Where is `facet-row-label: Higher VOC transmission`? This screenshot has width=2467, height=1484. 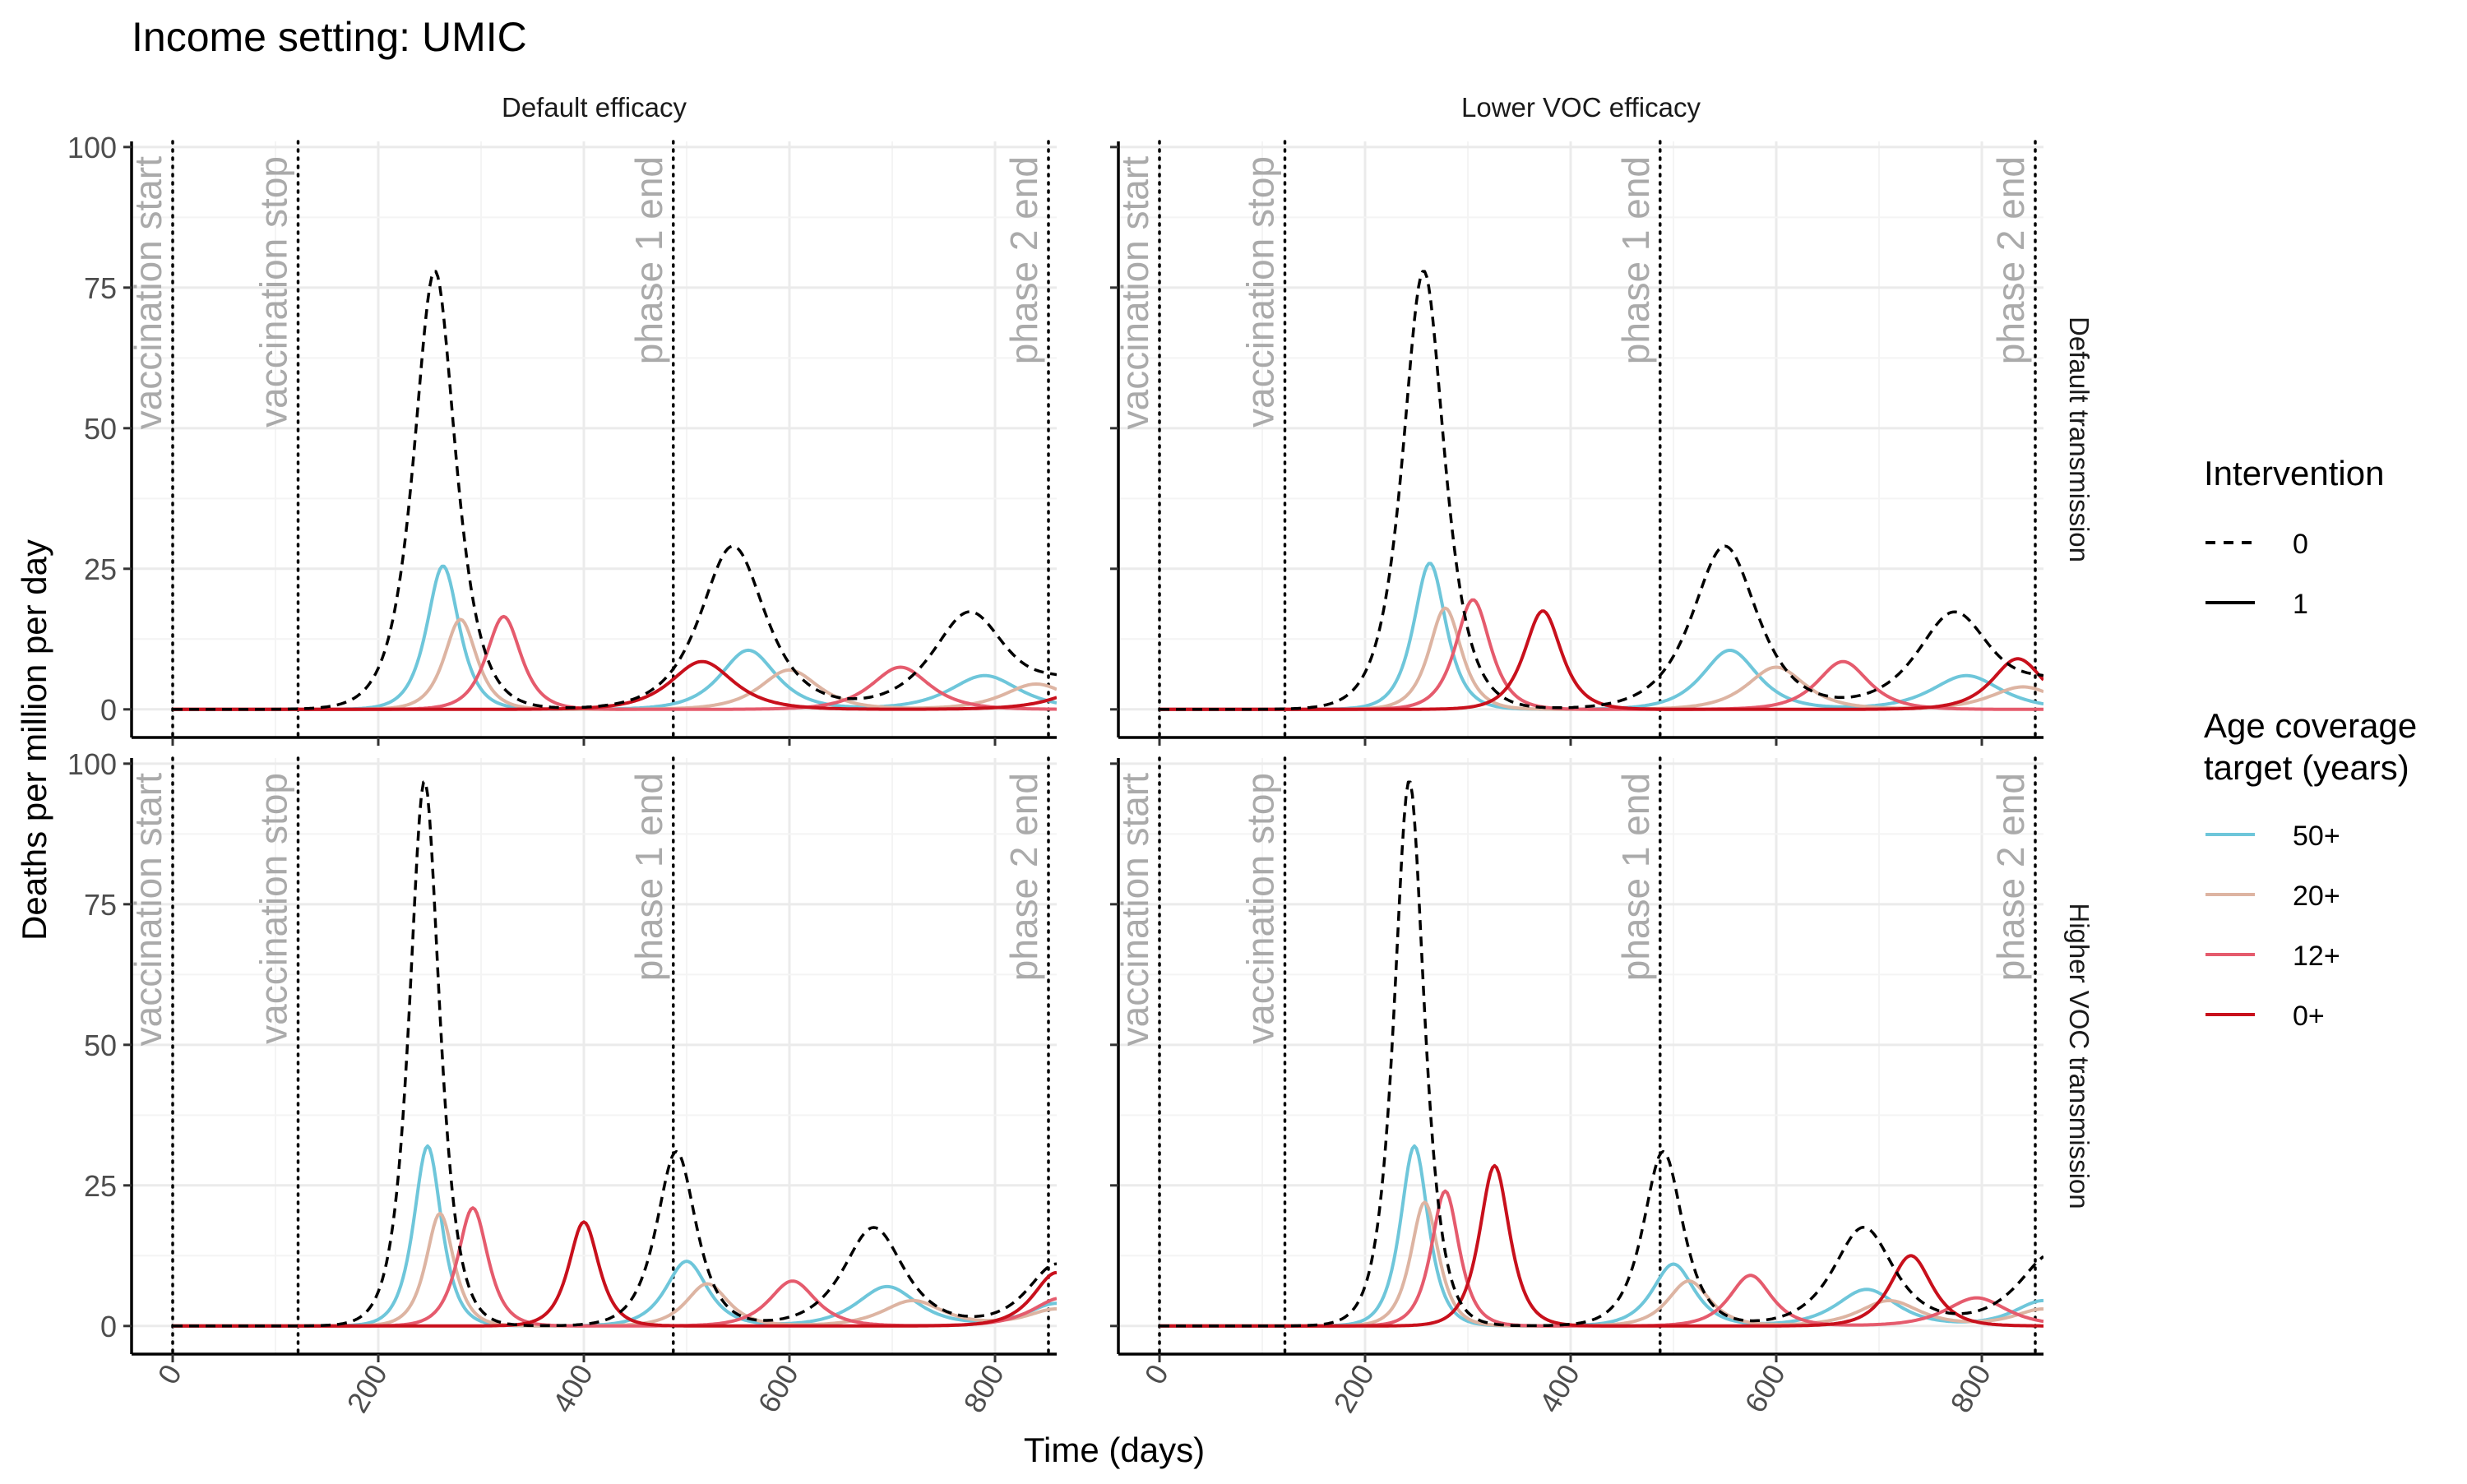
facet-row-label: Higher VOC transmission is located at coordinates (2079, 1056).